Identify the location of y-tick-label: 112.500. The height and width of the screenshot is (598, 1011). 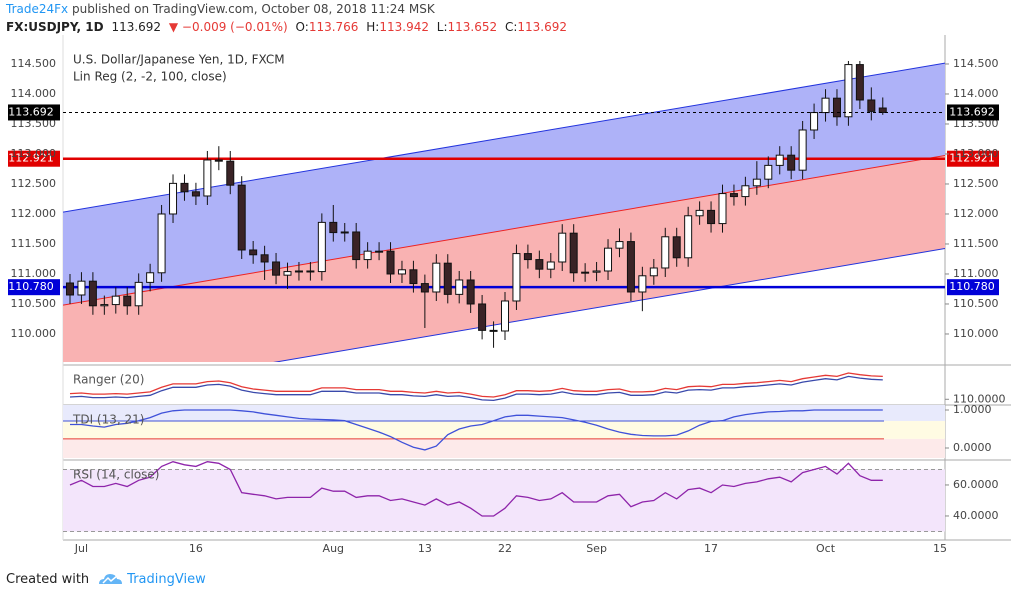
(34, 183).